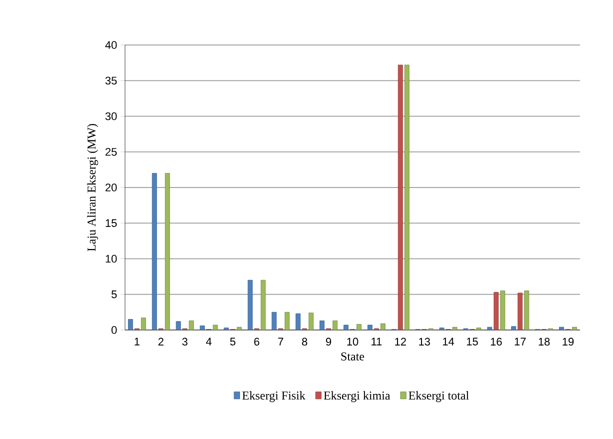 This screenshot has width=613, height=439. Describe the element at coordinates (544, 342) in the screenshot. I see `x-tick-label: 18` at that location.